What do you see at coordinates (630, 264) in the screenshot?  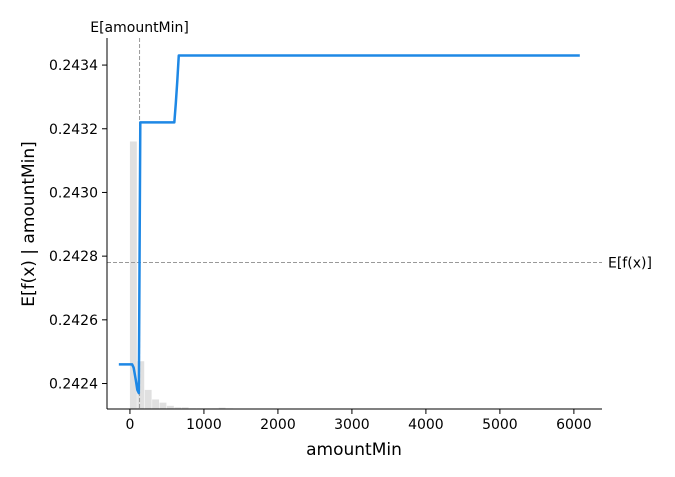 I see `expected-y-label: E[f(x)]` at bounding box center [630, 264].